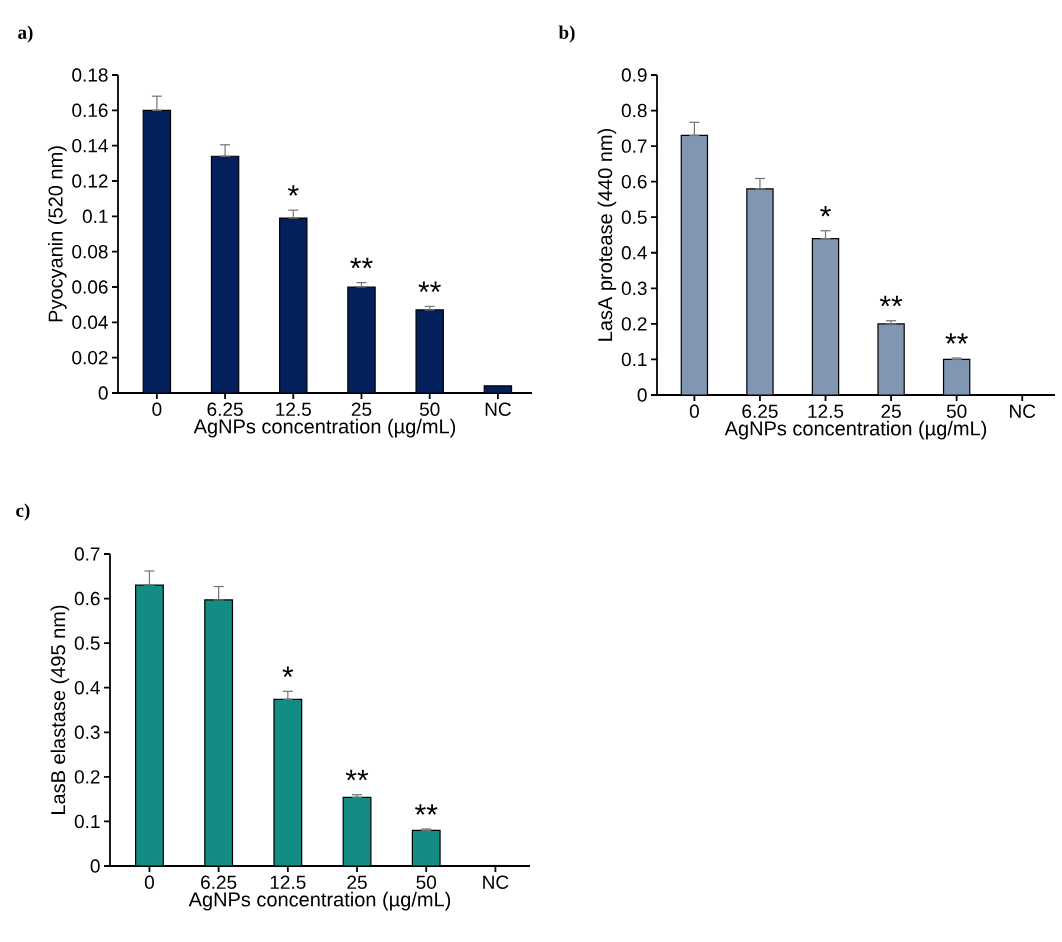 This screenshot has width=1062, height=942. What do you see at coordinates (90, 75) in the screenshot?
I see `y-tick-label: 0.18` at bounding box center [90, 75].